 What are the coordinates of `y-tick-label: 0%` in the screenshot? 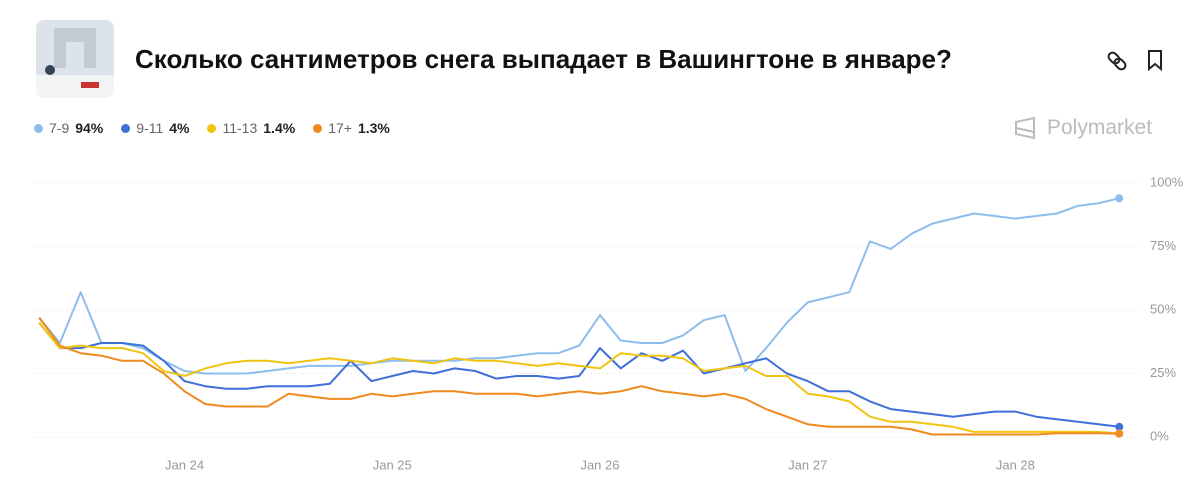 It's located at (1159, 435).